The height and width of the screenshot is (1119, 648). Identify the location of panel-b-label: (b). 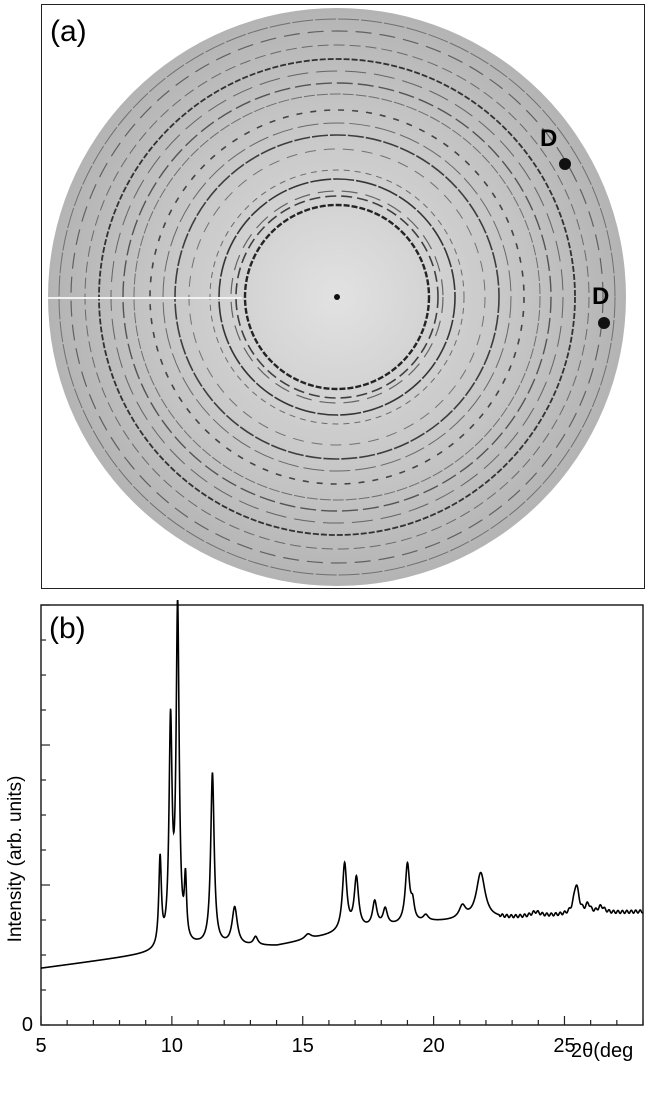
(67, 628).